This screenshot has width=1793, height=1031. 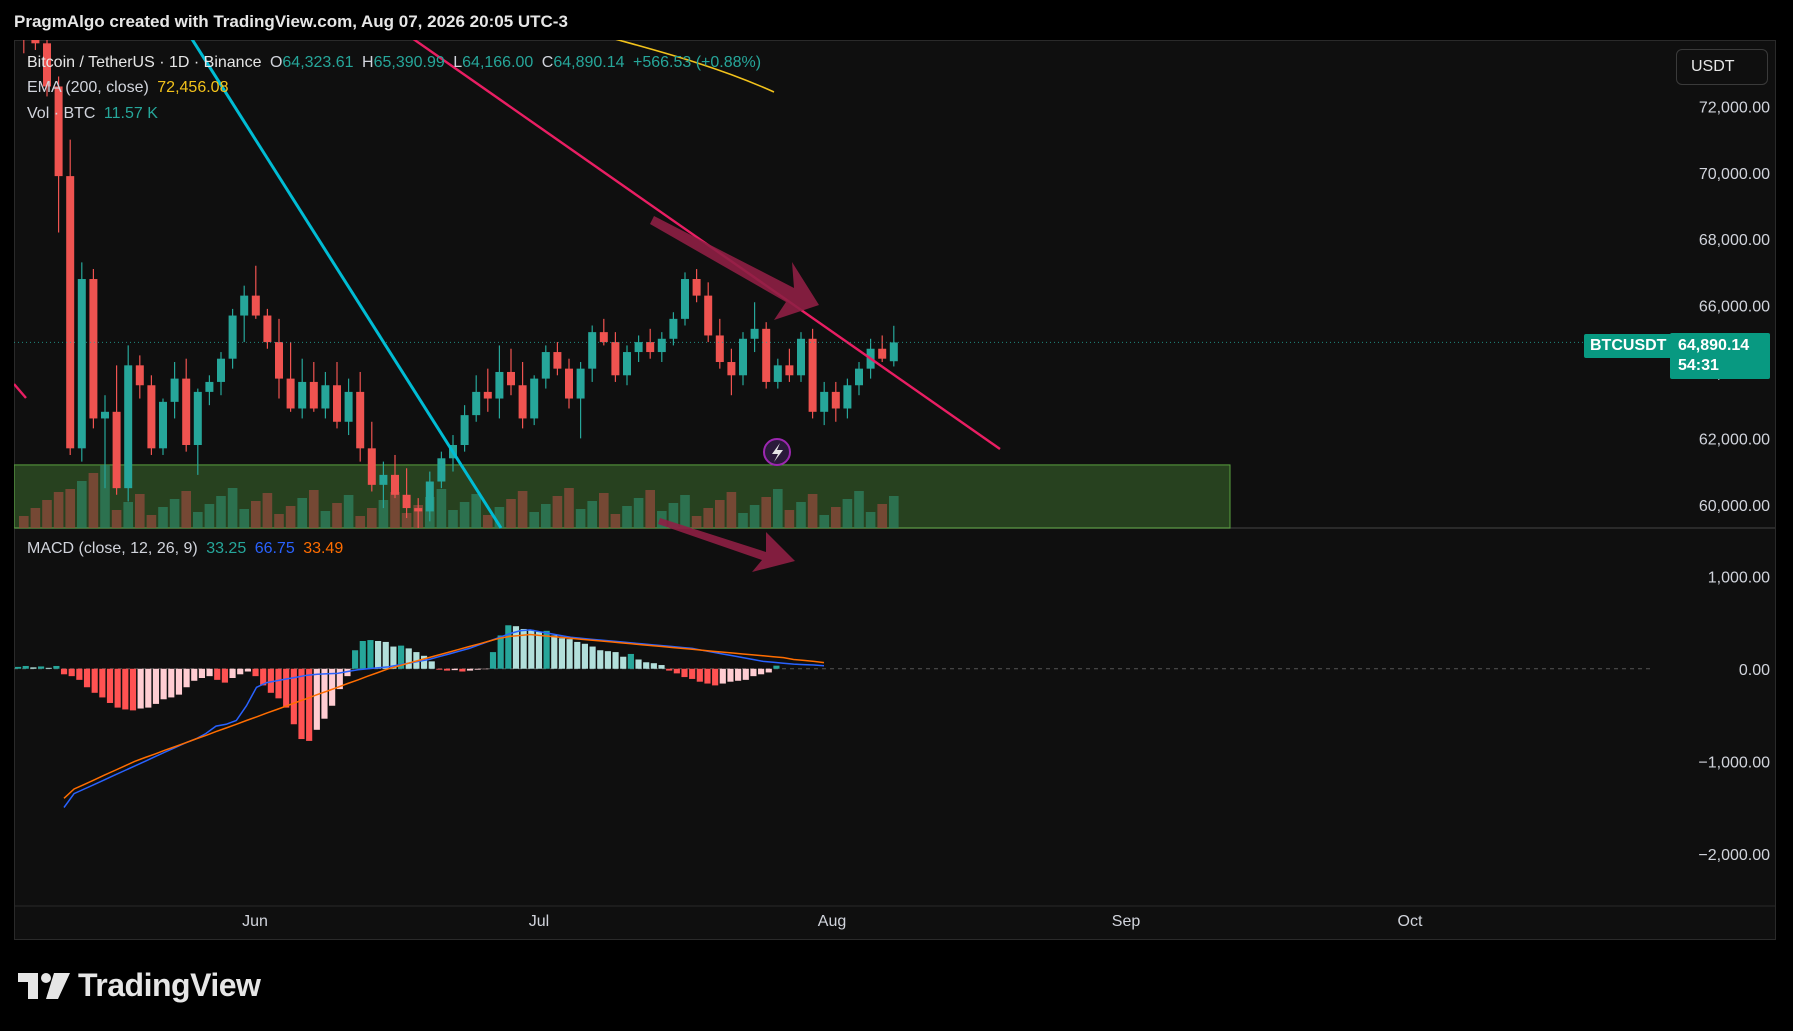 I want to click on signal-line, so click(x=444, y=716).